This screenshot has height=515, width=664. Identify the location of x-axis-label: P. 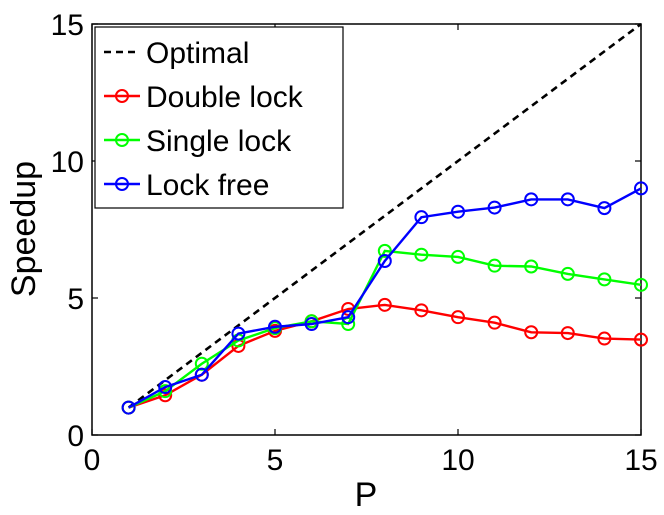
(366, 495).